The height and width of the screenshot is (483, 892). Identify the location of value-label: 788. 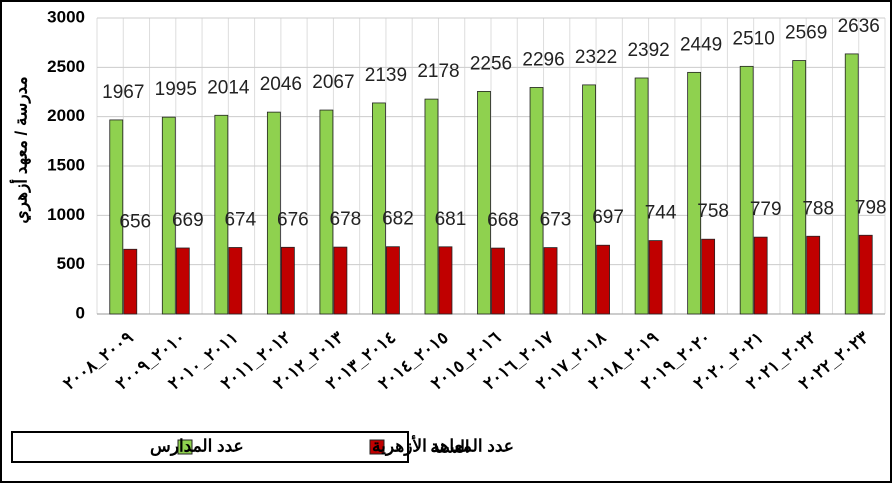
(818, 208).